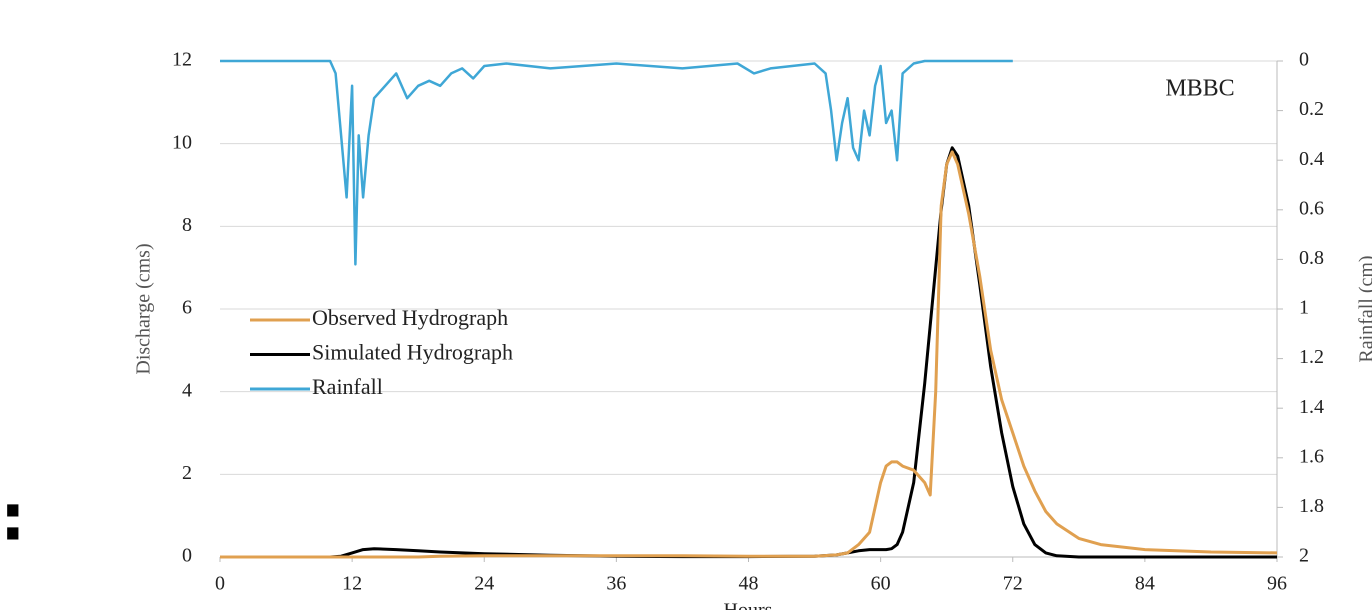 Image resolution: width=1372 pixels, height=610 pixels. I want to click on y2-tick-label: 1.6, so click(1311, 456).